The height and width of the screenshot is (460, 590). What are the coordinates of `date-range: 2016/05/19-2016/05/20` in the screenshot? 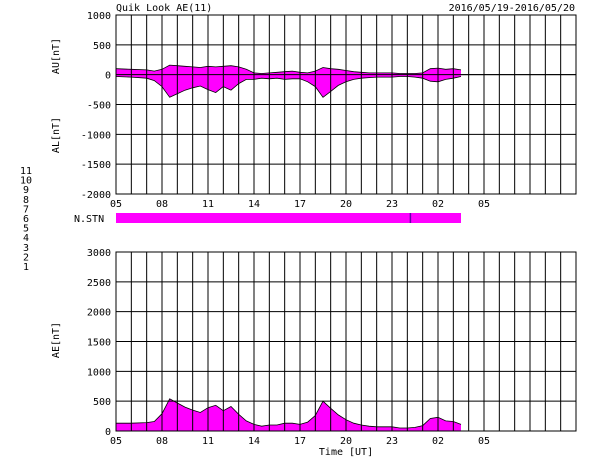 It's located at (512, 8).